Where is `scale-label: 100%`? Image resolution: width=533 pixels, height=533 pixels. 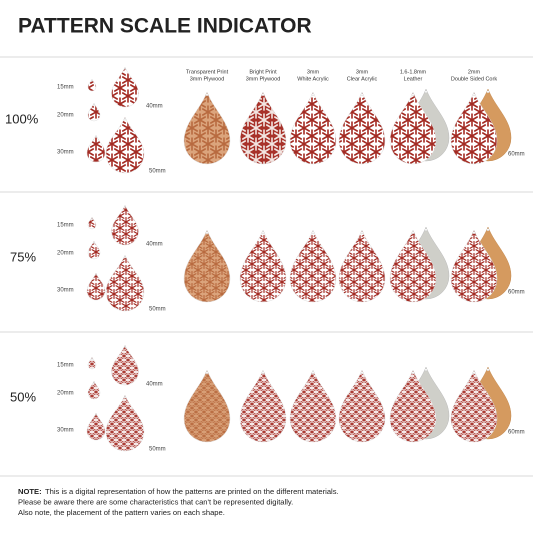 scale-label: 100% is located at coordinates (22, 118).